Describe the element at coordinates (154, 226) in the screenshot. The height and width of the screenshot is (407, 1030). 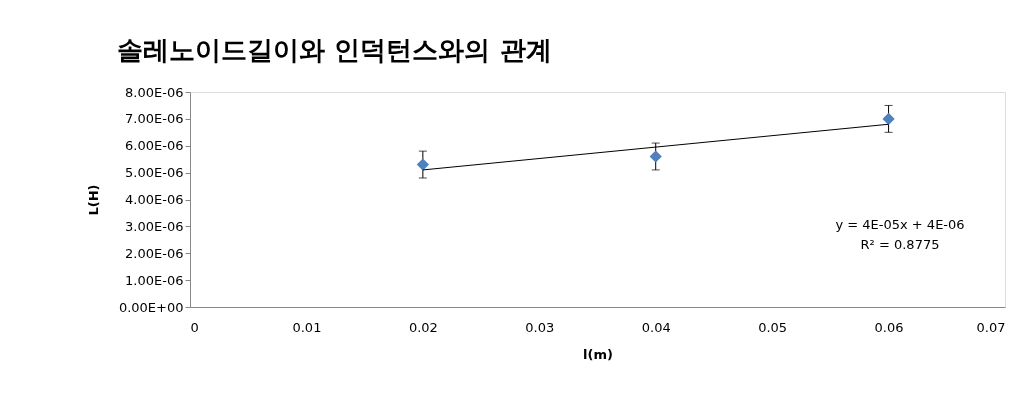
I see `y-tick-label: 3.00E-06` at that location.